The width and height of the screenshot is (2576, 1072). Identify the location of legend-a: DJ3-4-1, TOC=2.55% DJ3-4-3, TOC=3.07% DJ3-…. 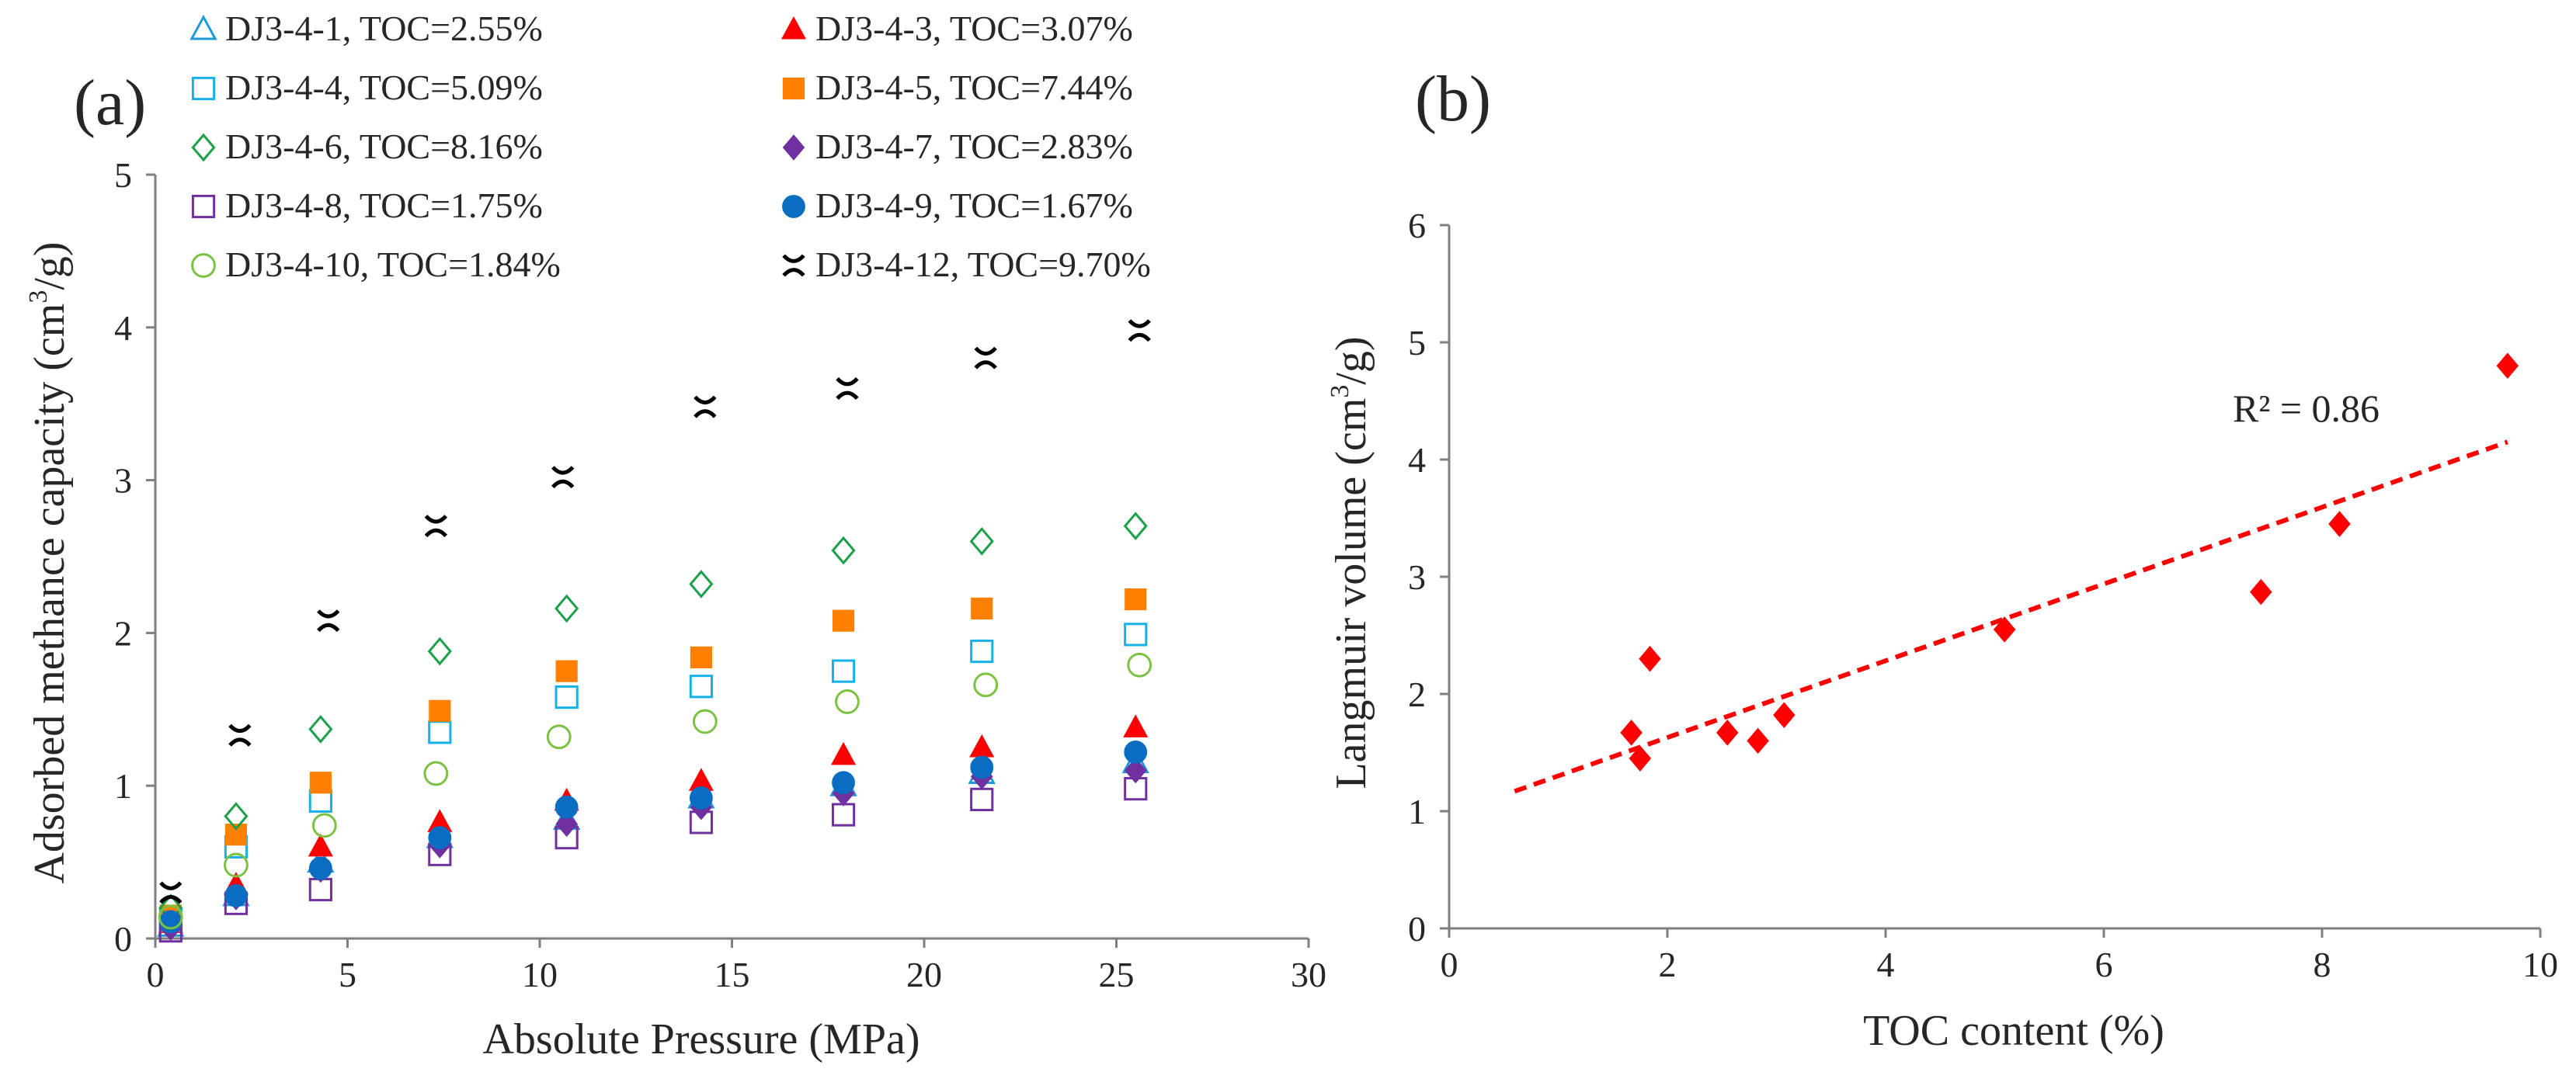
(670, 146).